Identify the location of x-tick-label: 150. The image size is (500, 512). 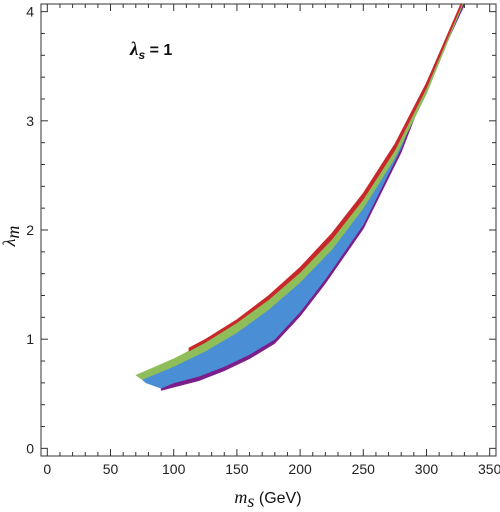
(237, 469).